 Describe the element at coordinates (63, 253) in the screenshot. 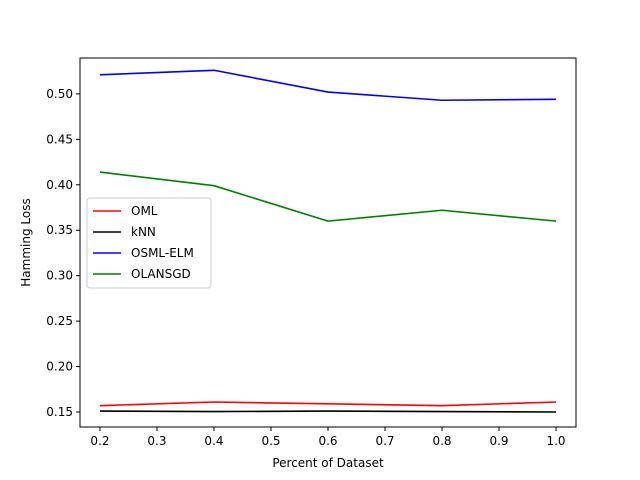

I see `y-axis: 0.15 0.20 0.25 0.30 0.35 0.40 0.45 0.50` at that location.